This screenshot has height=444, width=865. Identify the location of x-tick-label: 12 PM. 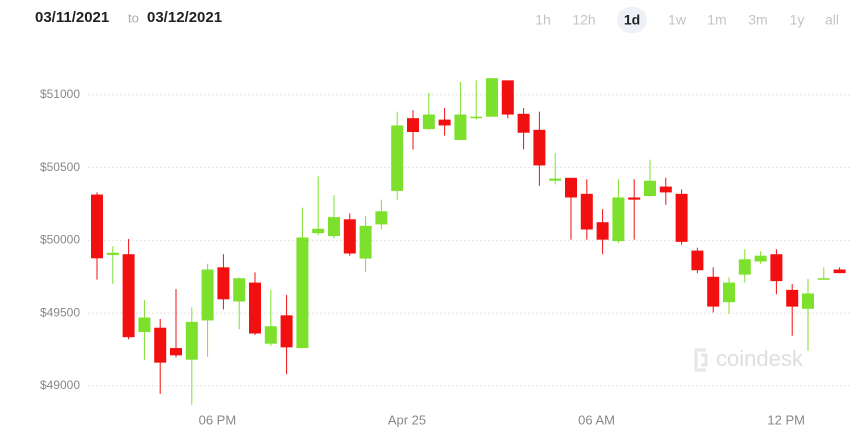
(786, 419).